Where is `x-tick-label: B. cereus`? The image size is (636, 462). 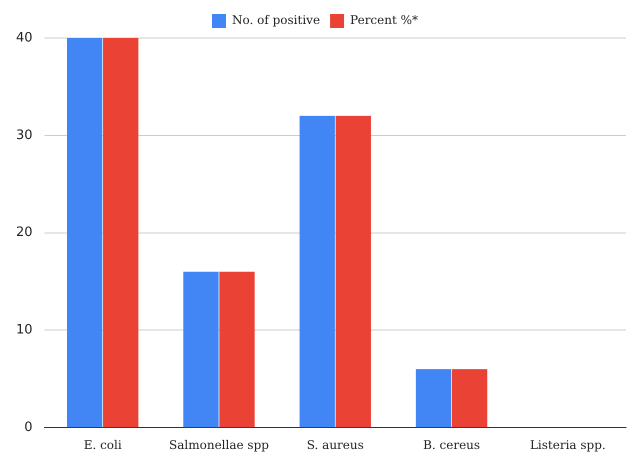 x-tick-label: B. cereus is located at coordinates (451, 445).